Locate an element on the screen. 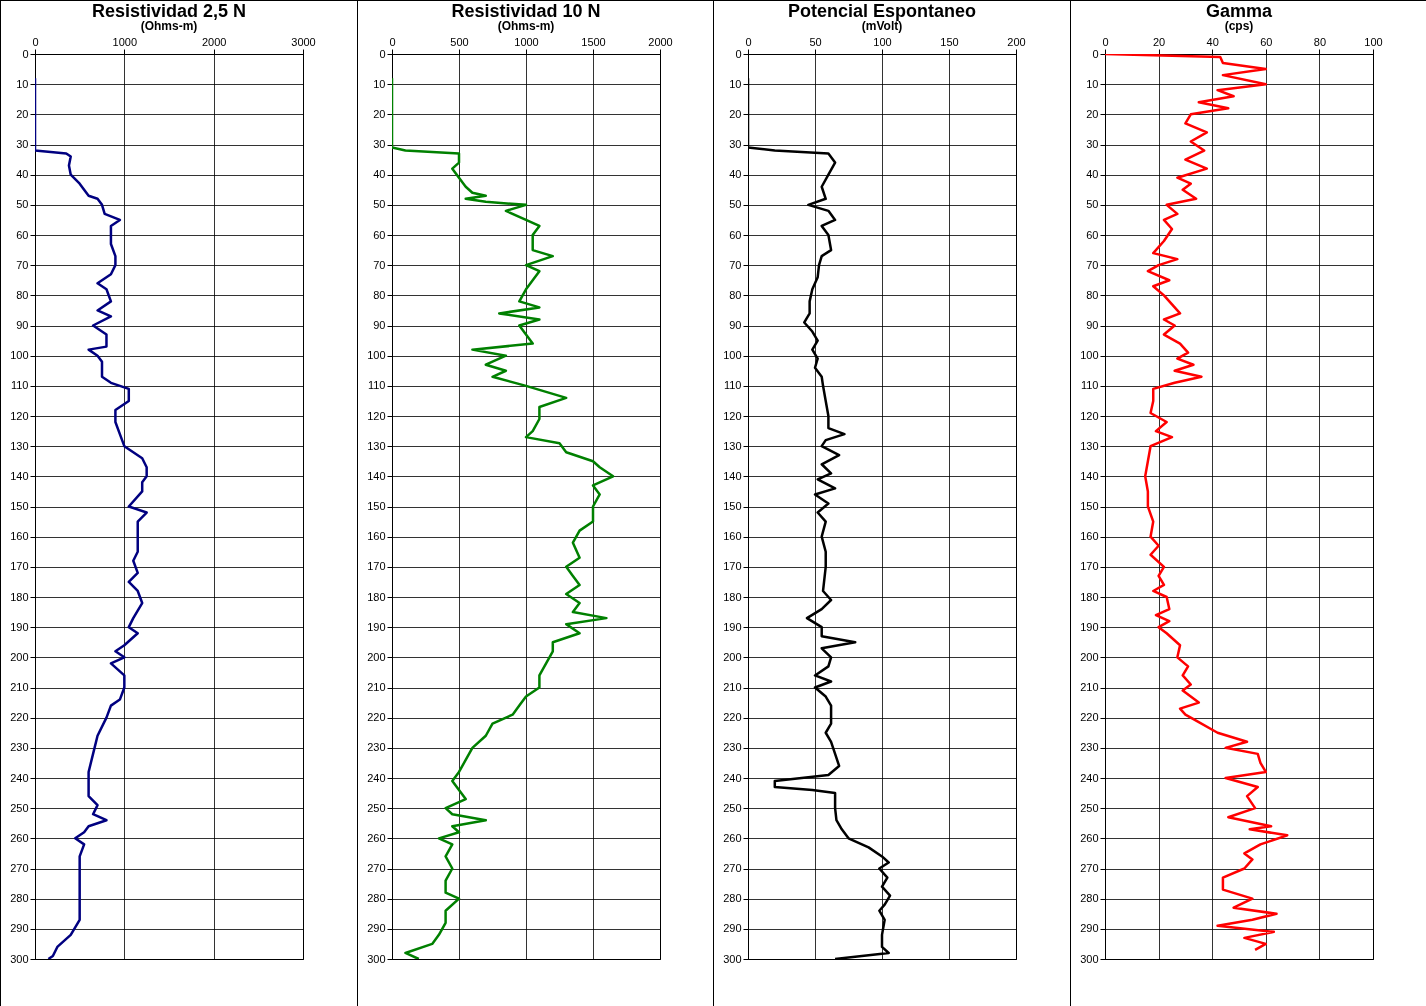 The image size is (1426, 1006). x-tick-label: 1000 is located at coordinates (125, 41).